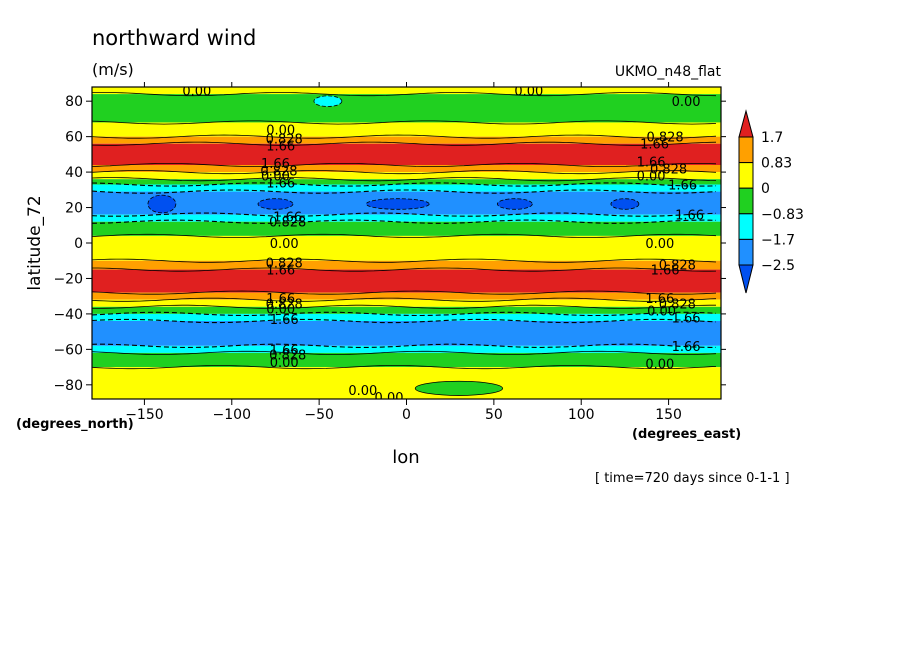 This screenshot has width=904, height=654. I want to click on colorbar-top-arrow, so click(746, 123).